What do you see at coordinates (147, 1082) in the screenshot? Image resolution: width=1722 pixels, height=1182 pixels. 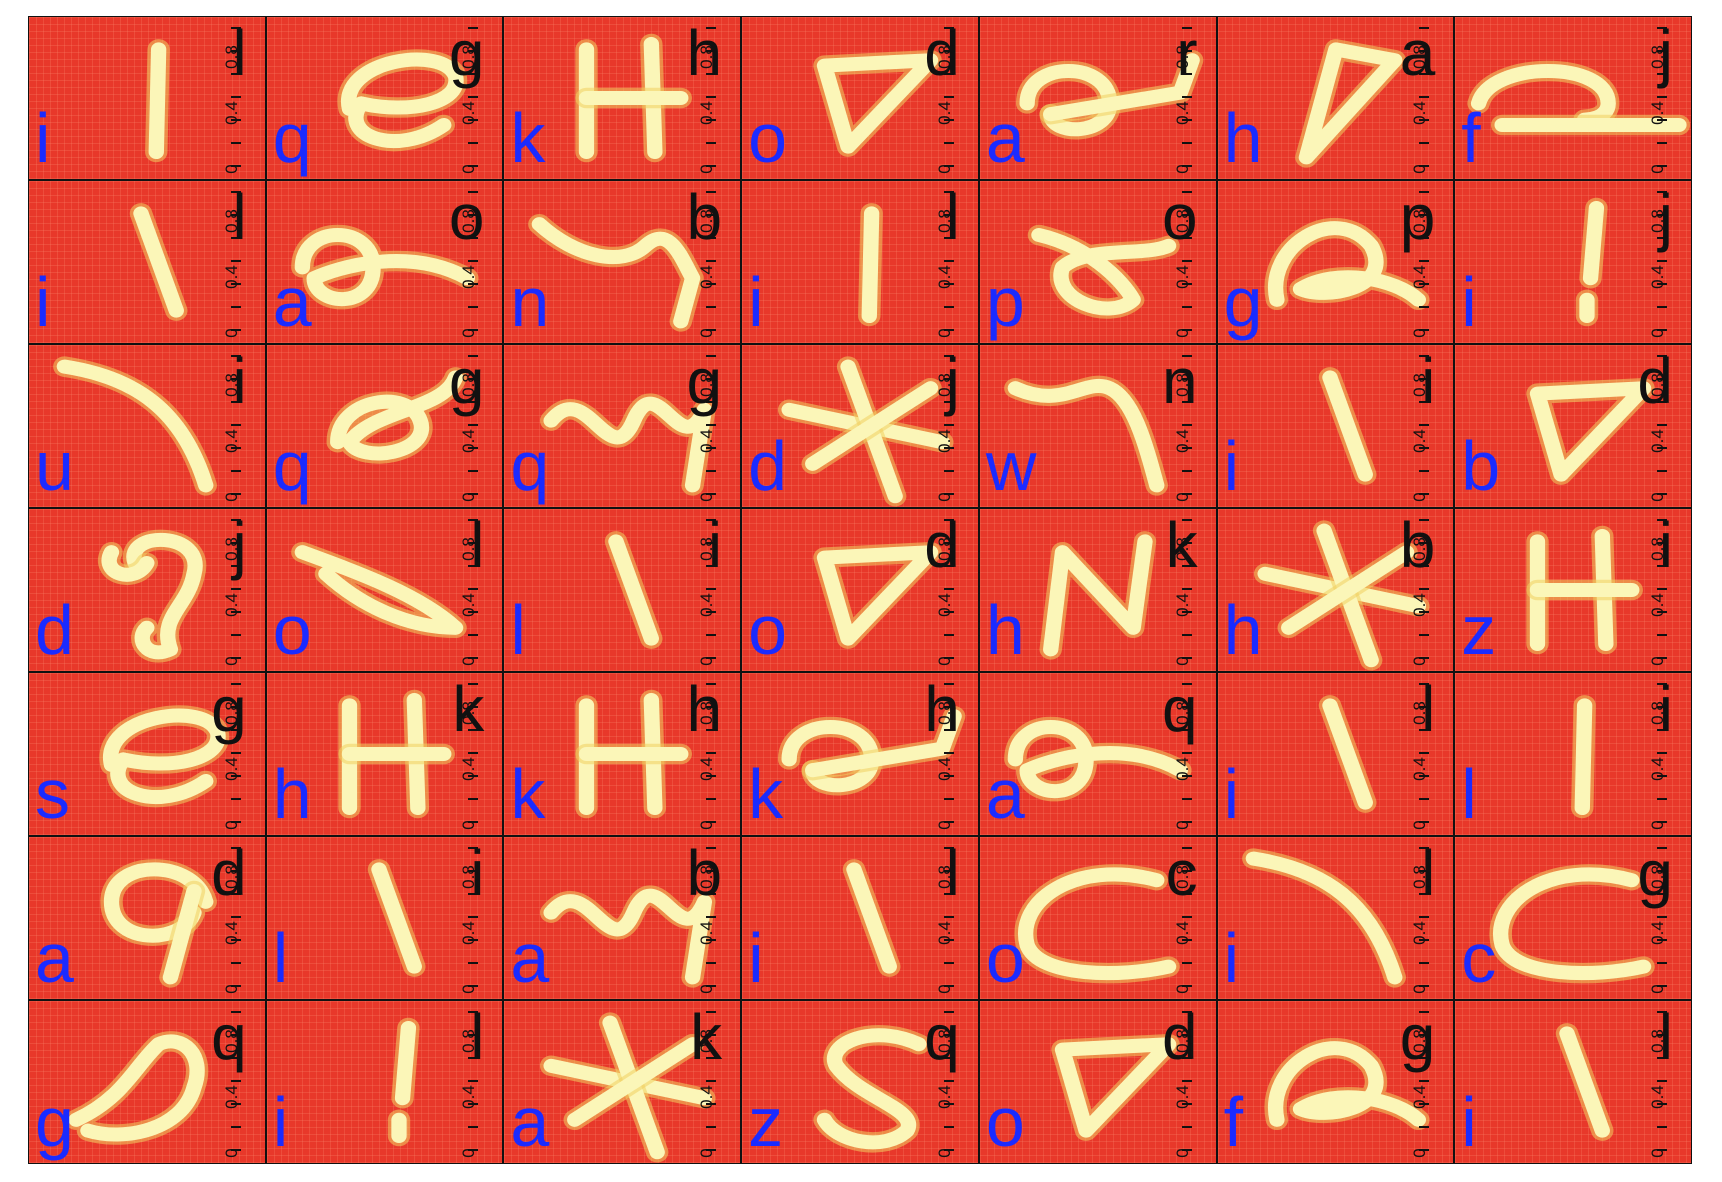 I see `digit-panel: 0 0.4 0.8 q g` at bounding box center [147, 1082].